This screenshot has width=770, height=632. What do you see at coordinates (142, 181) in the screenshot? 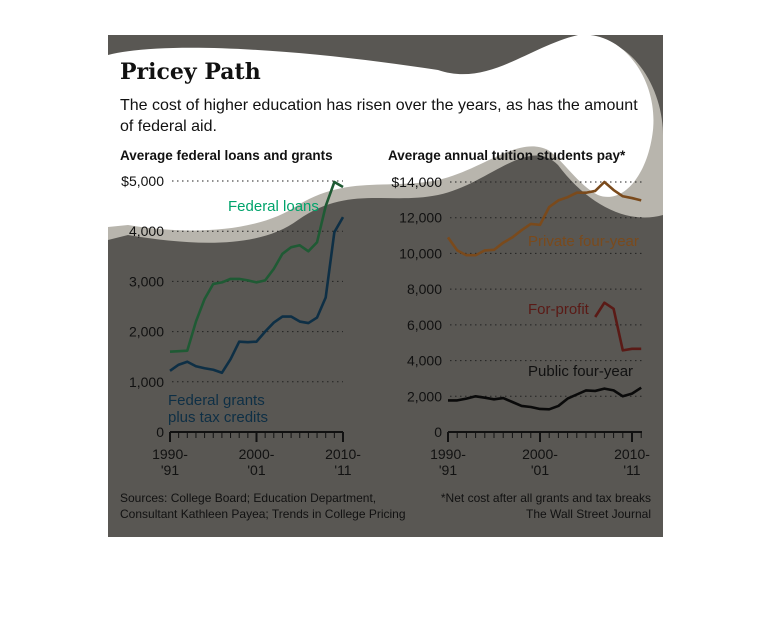
I see `y-tick-label: $5,000` at bounding box center [142, 181].